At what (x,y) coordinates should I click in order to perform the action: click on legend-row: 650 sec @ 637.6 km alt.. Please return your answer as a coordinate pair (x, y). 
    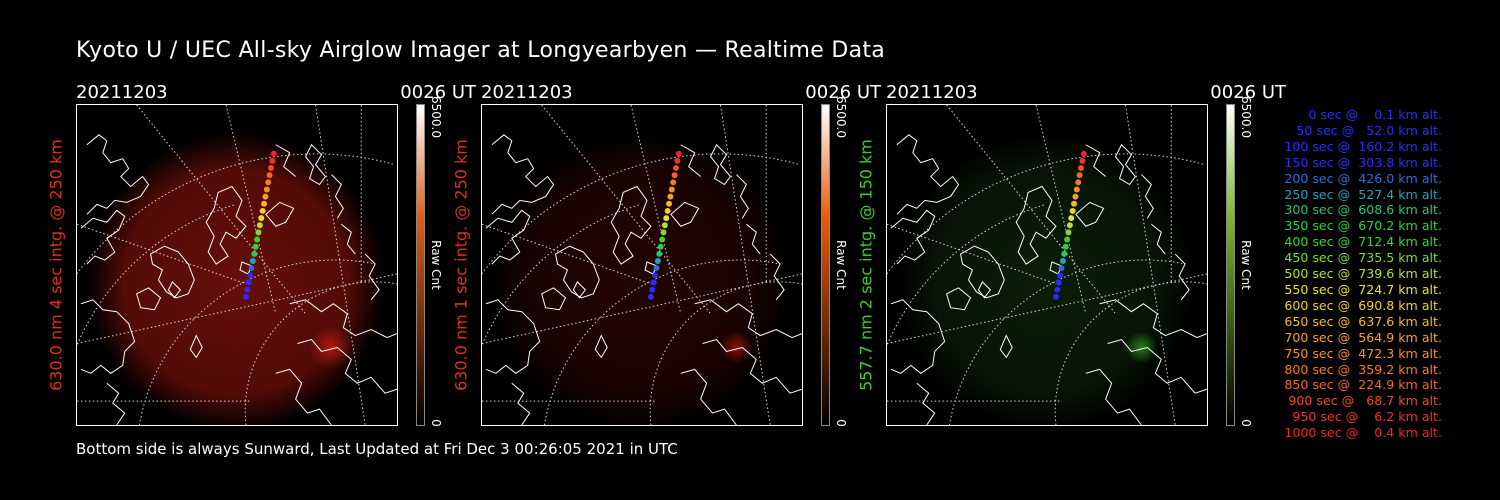
    Looking at the image, I should click on (1361, 321).